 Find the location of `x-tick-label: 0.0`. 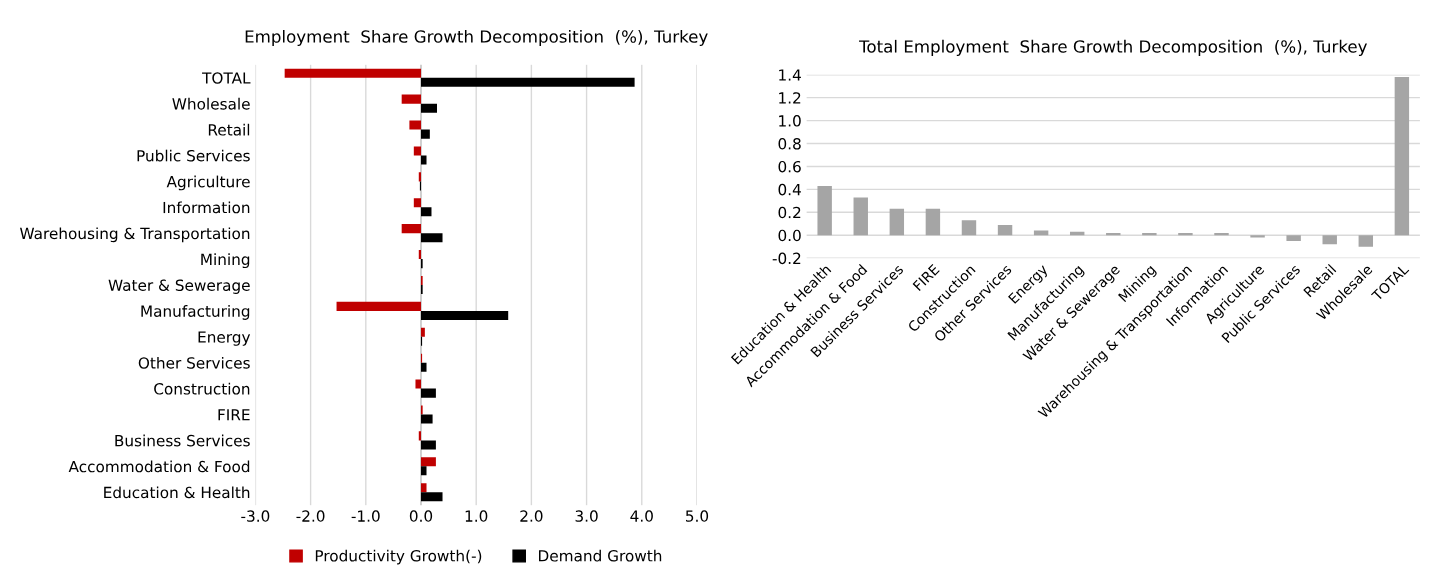

x-tick-label: 0.0 is located at coordinates (421, 516).